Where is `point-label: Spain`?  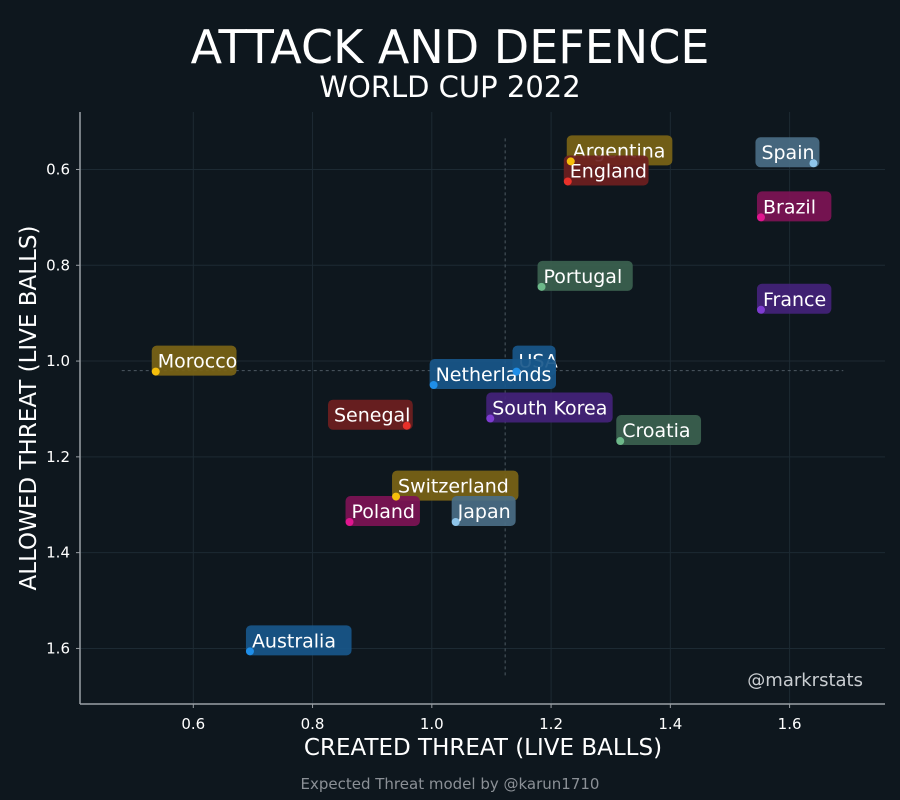 point-label: Spain is located at coordinates (787, 153).